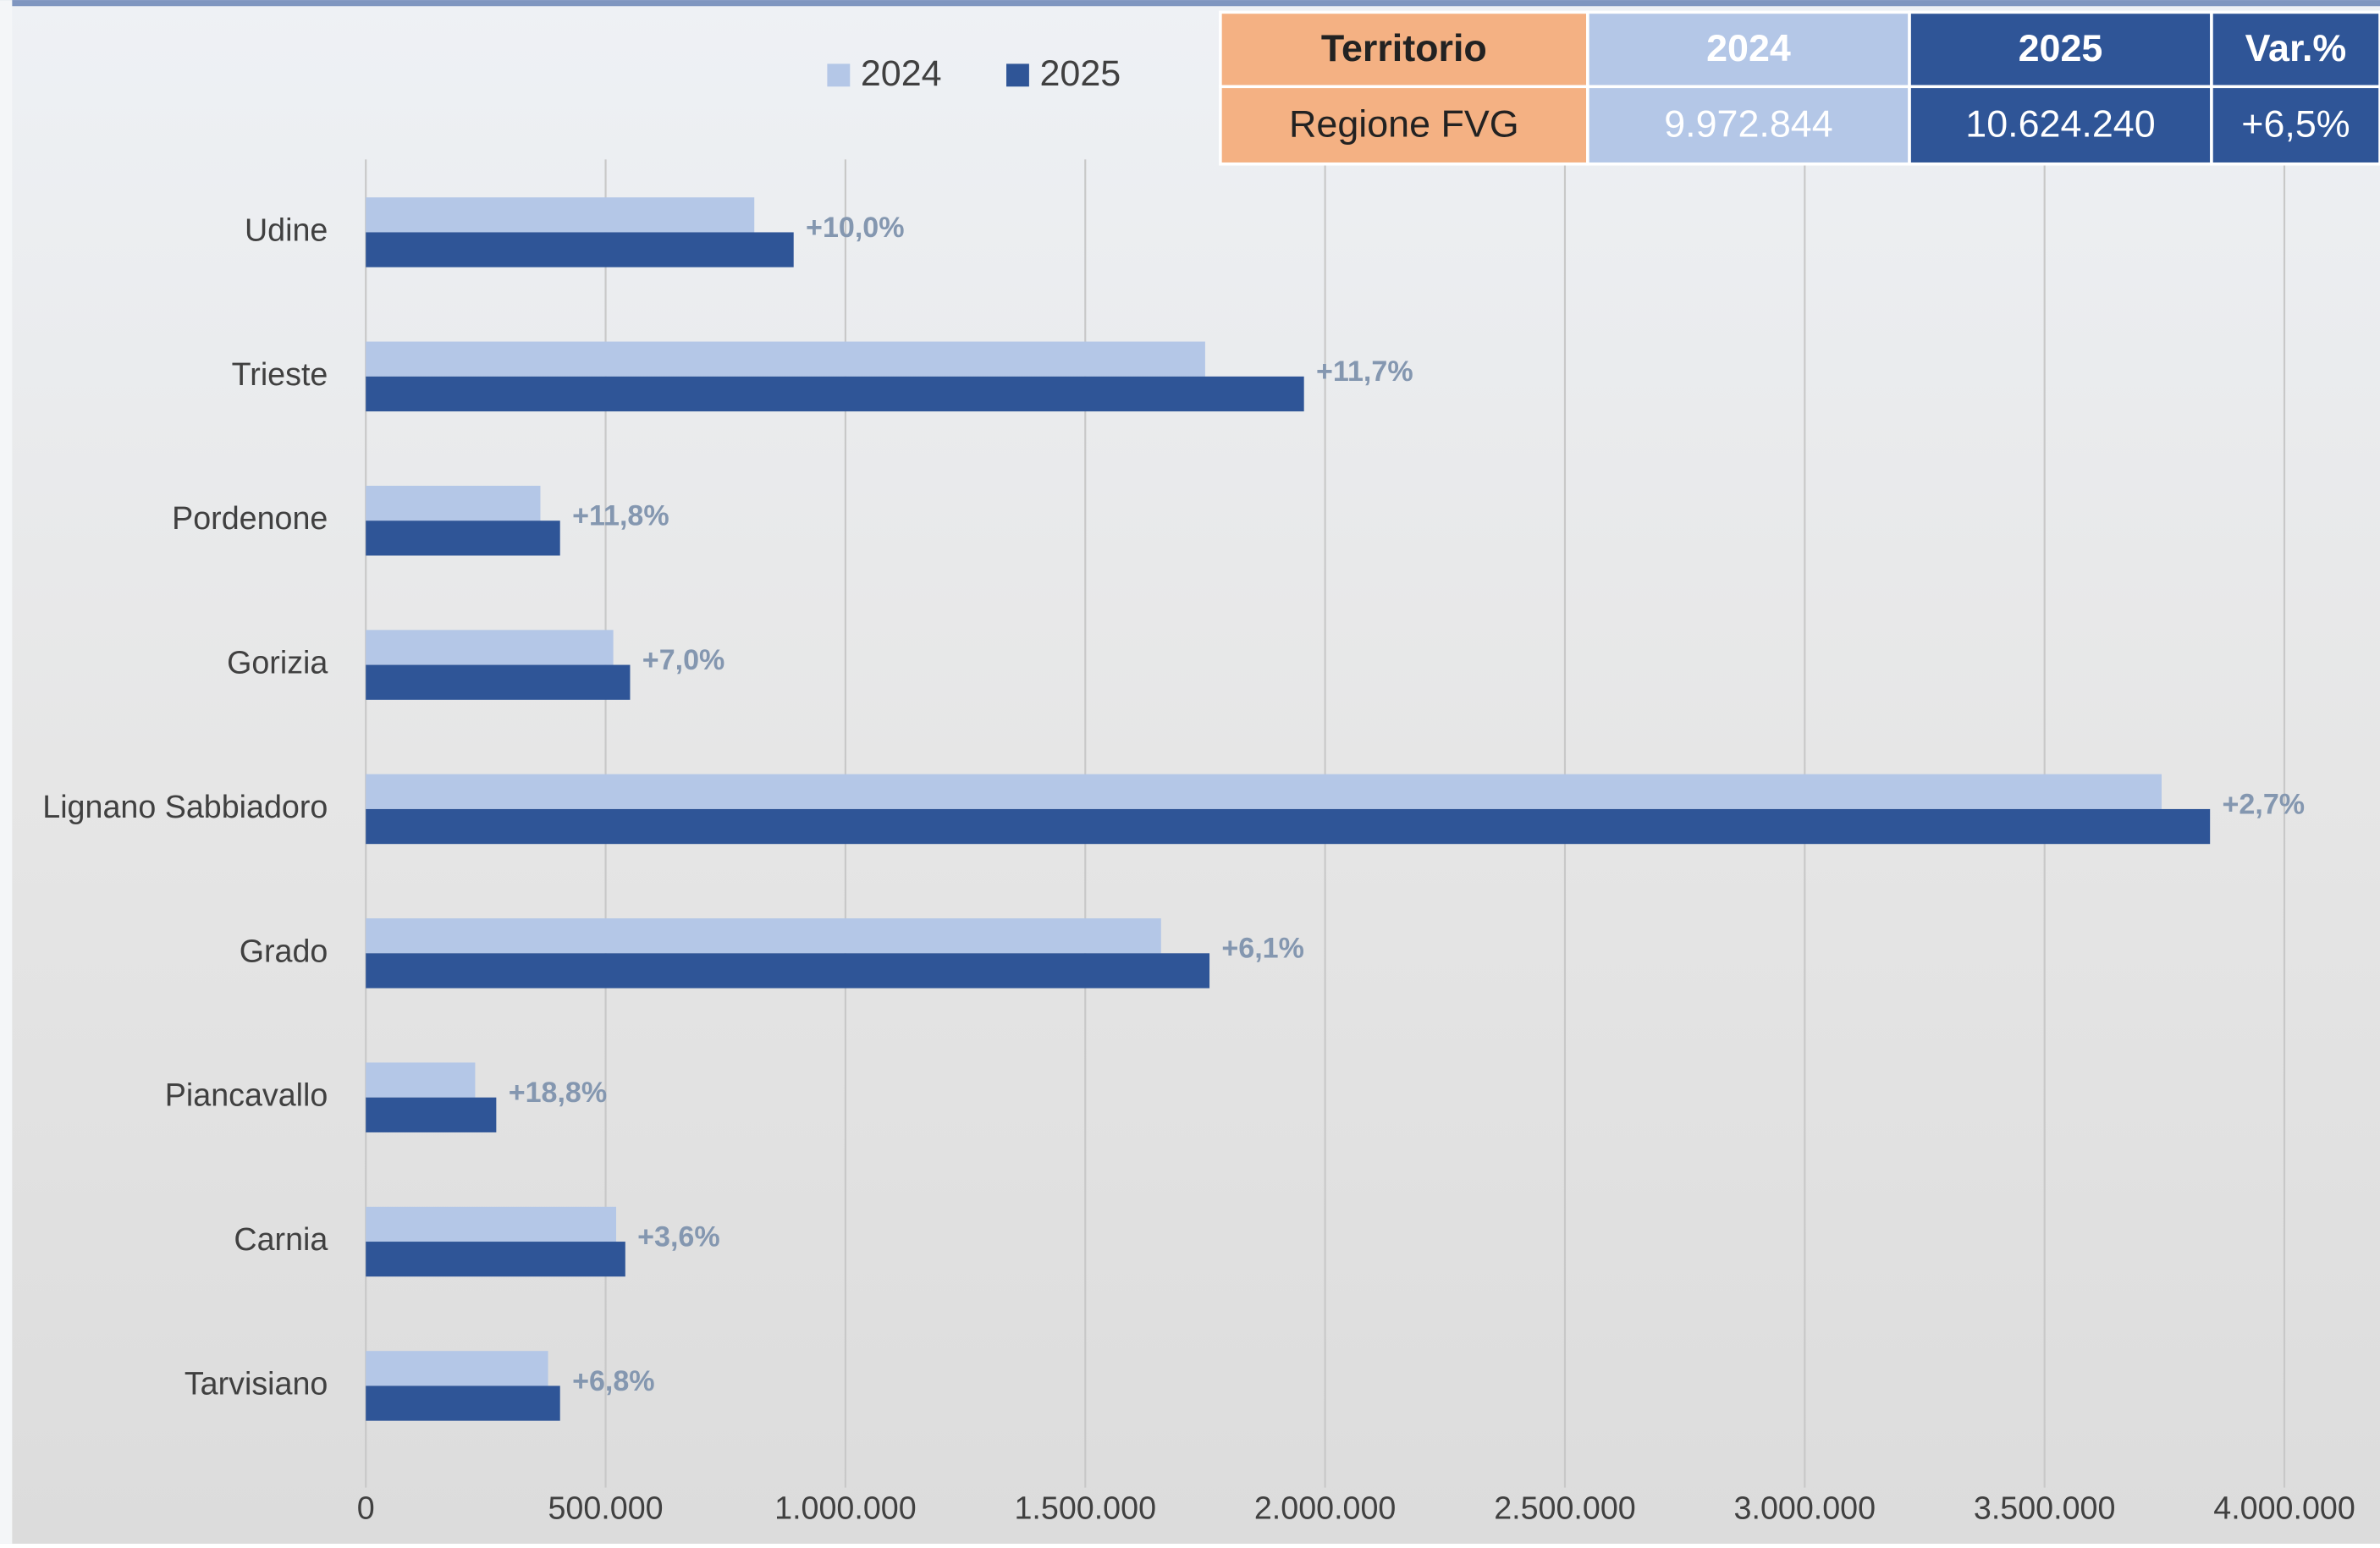 The height and width of the screenshot is (1548, 2380). Describe the element at coordinates (280, 374) in the screenshot. I see `category-label: Trieste` at that location.